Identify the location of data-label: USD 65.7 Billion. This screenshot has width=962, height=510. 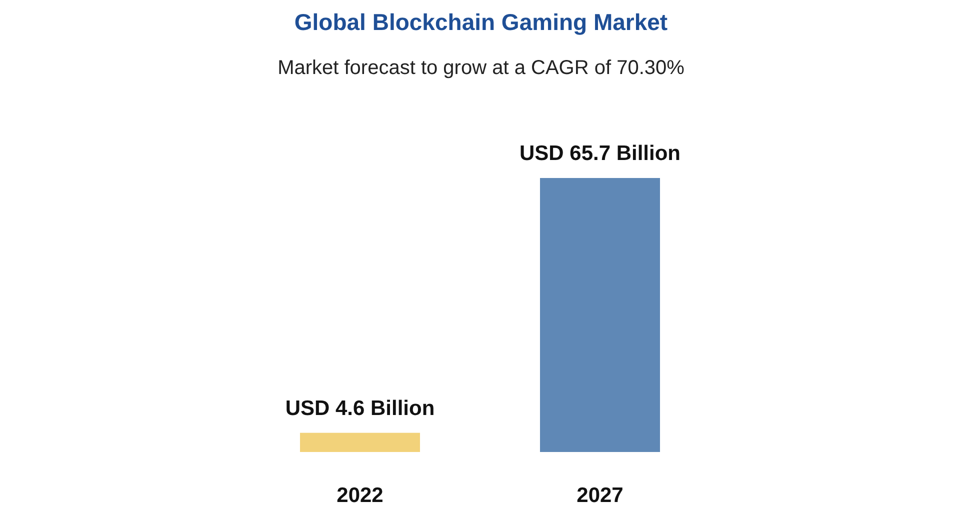
(600, 153).